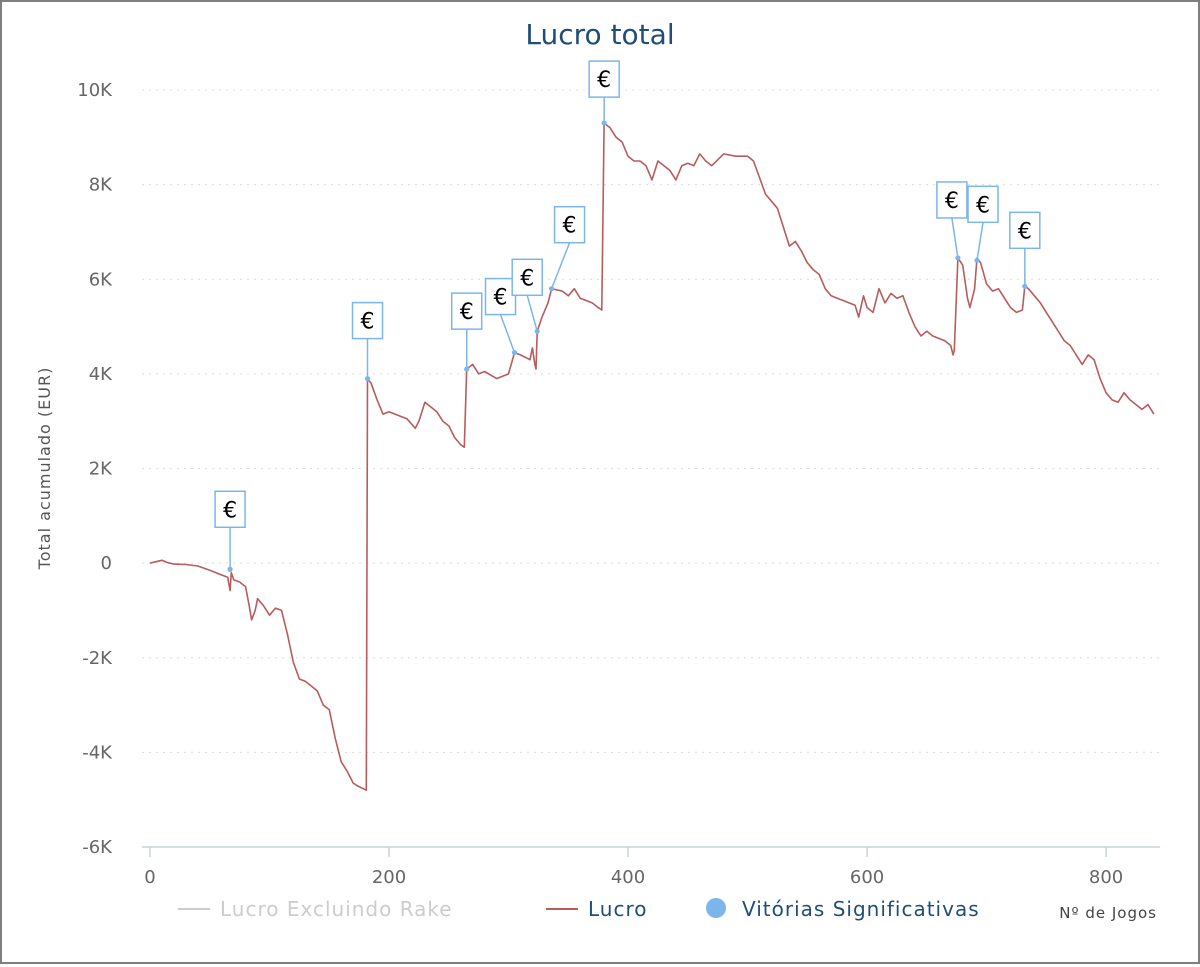 The image size is (1200, 967). Describe the element at coordinates (389, 877) in the screenshot. I see `x-tick-label: 200` at that location.